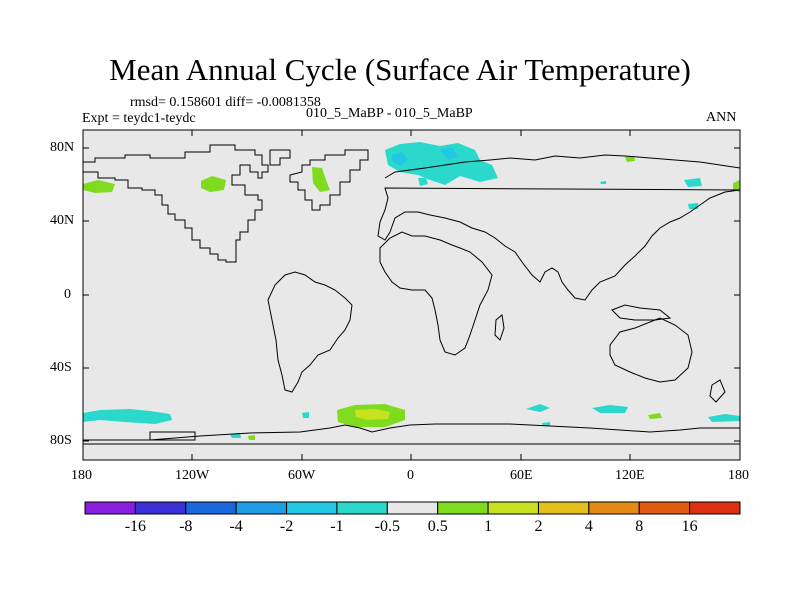 The width and height of the screenshot is (800, 600). Describe the element at coordinates (337, 526) in the screenshot. I see `colorbar-label: -1` at that location.